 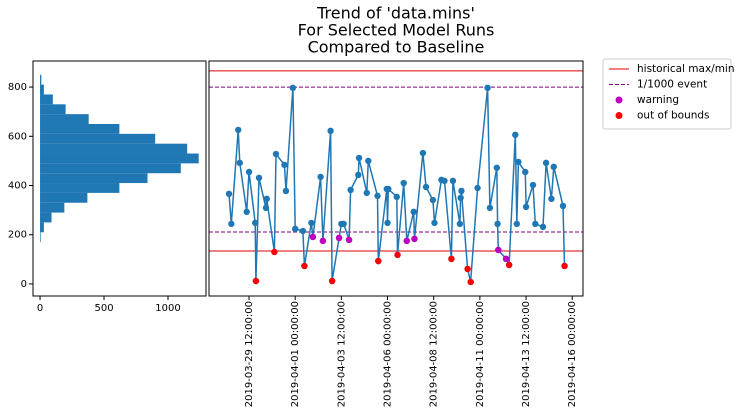 I want to click on axes-frame, so click(x=119, y=178).